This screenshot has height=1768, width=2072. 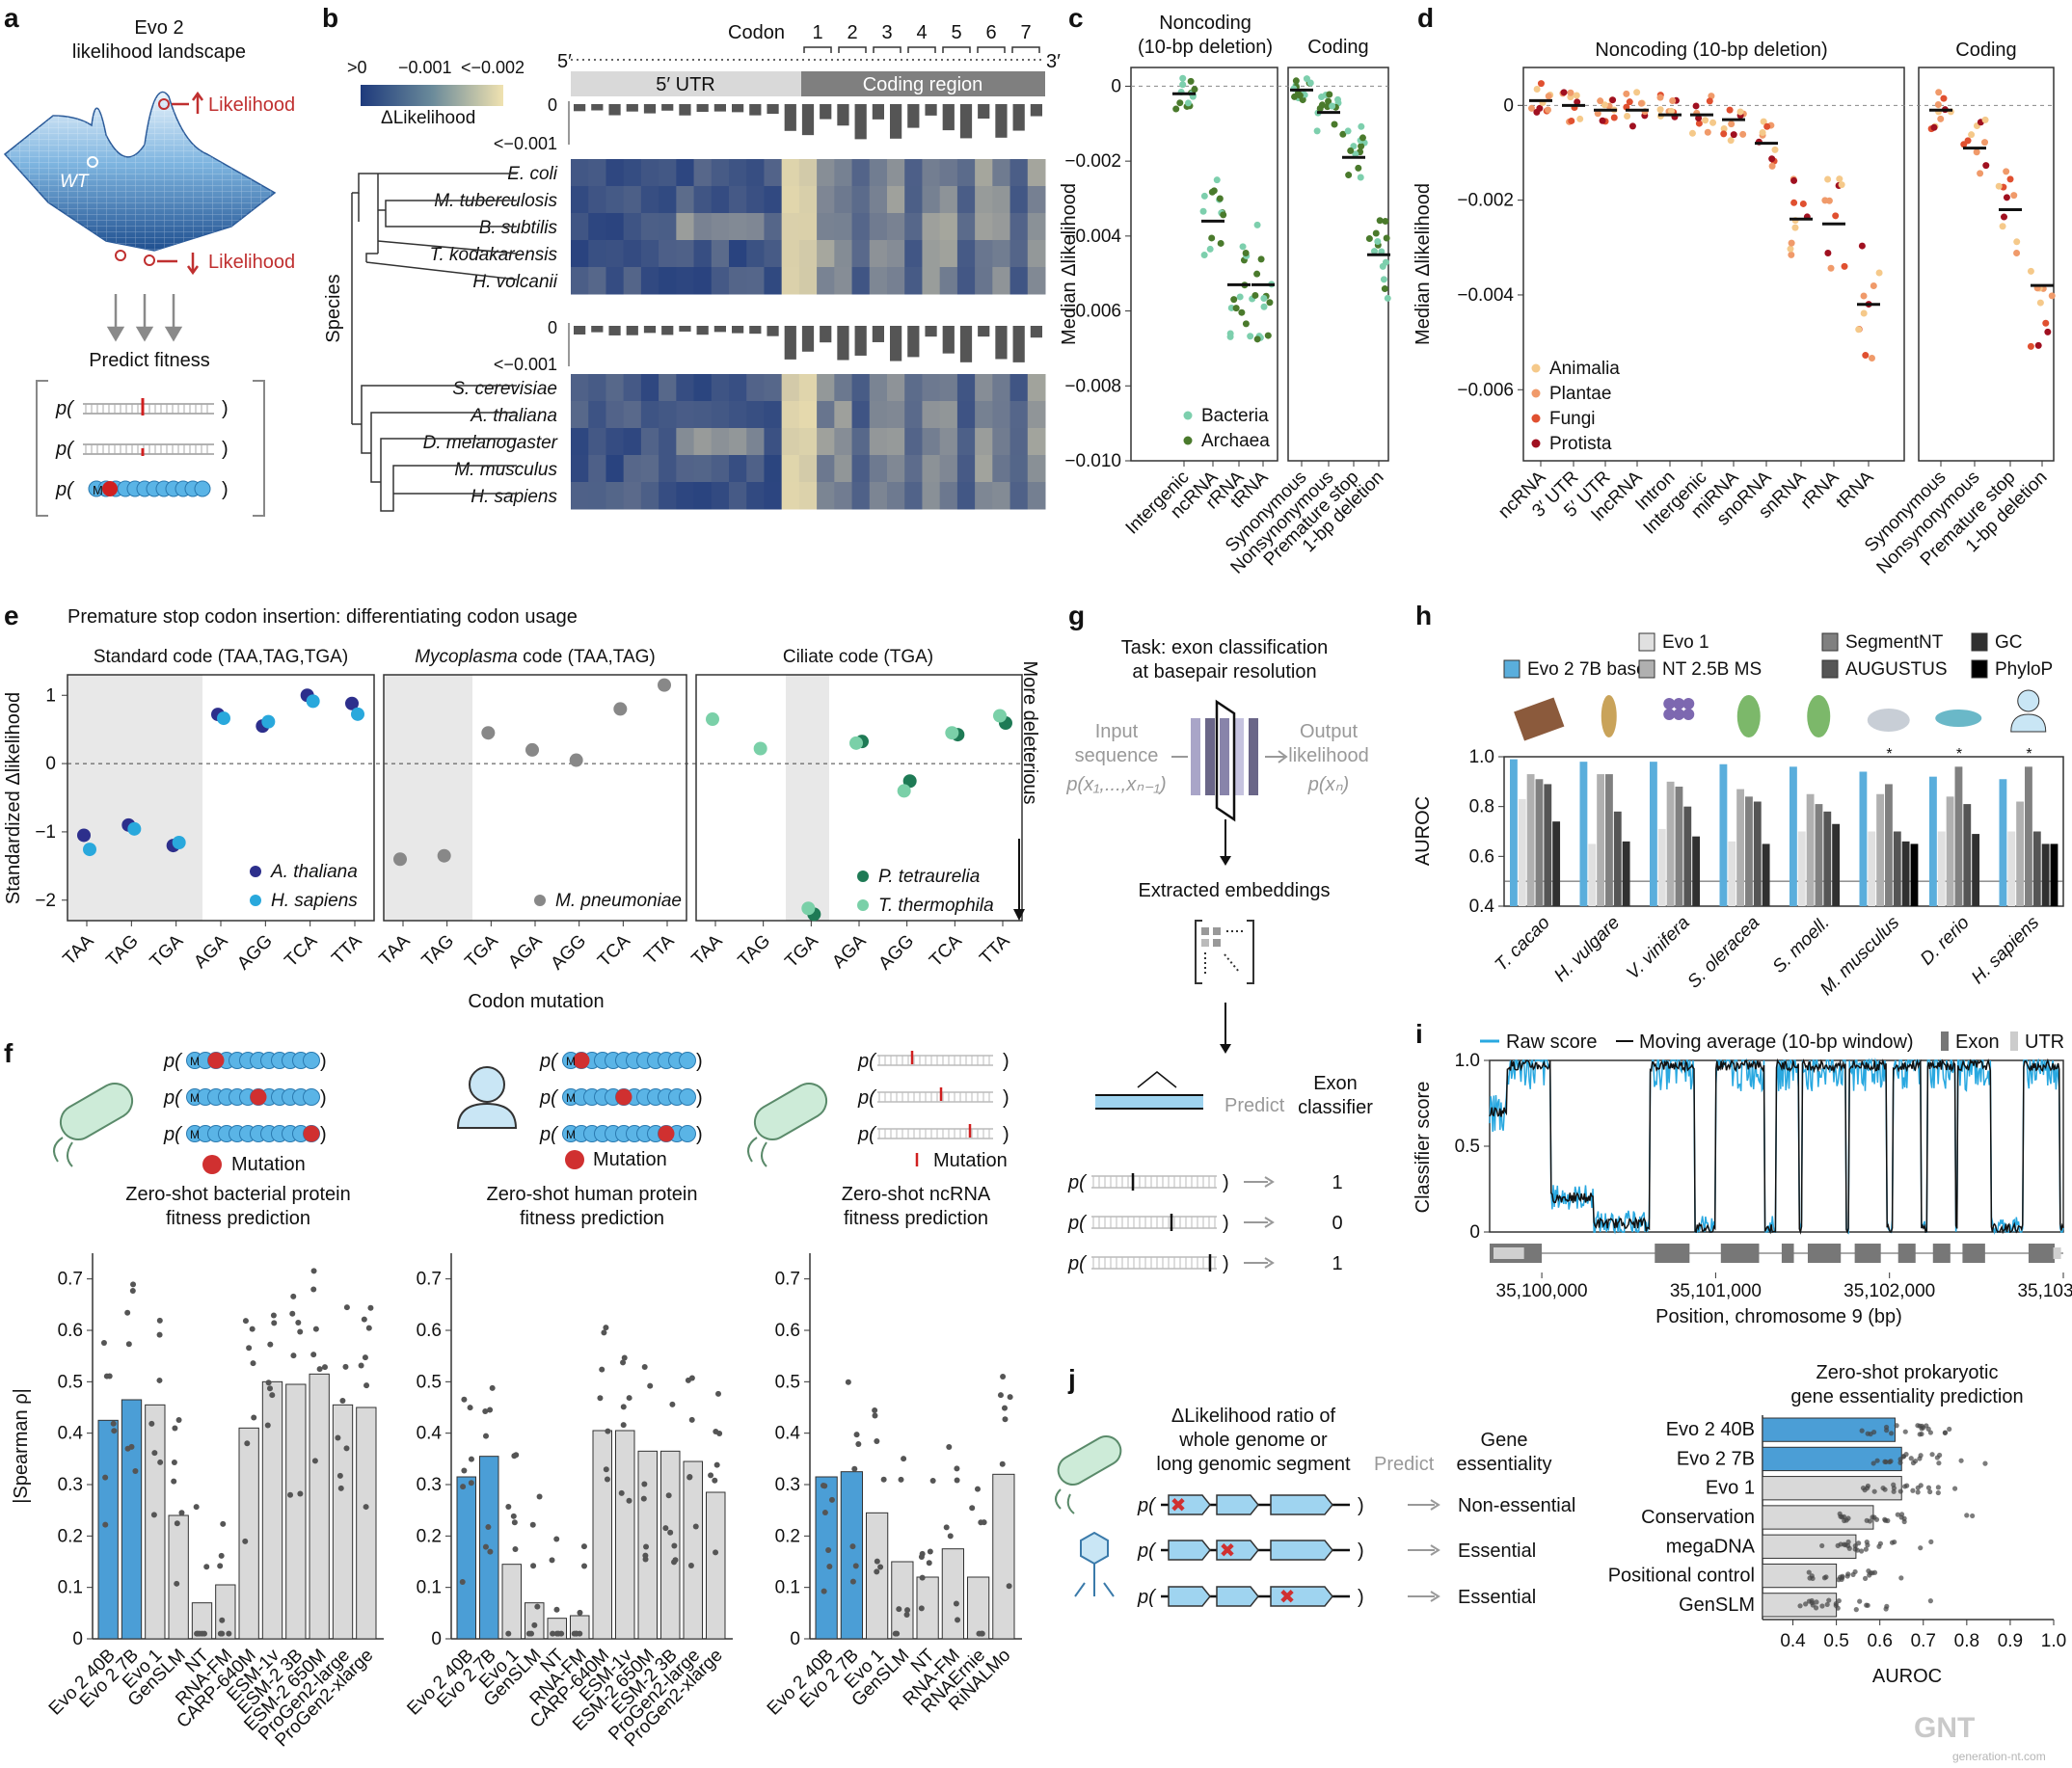 I want to click on codon-number: 4, so click(x=921, y=33).